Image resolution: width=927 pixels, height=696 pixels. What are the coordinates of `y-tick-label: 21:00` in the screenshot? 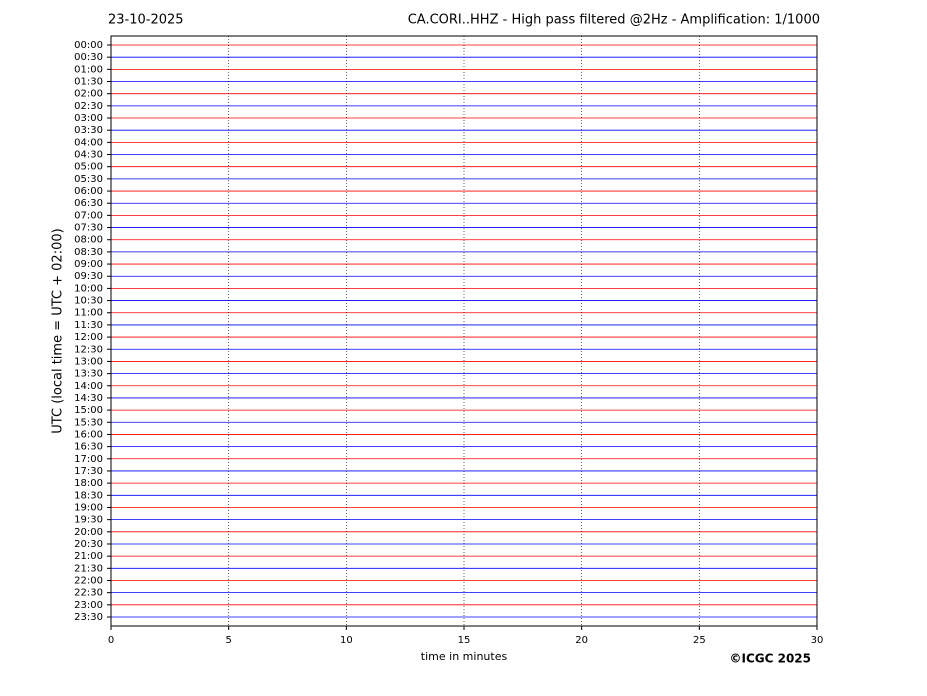 It's located at (88, 556).